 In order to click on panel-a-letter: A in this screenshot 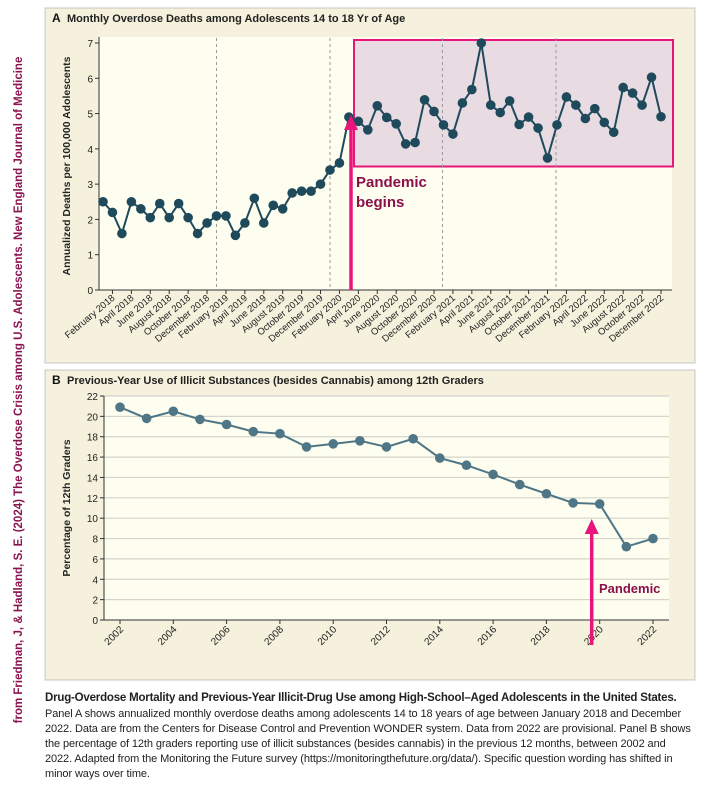, I will do `click(56, 18)`.